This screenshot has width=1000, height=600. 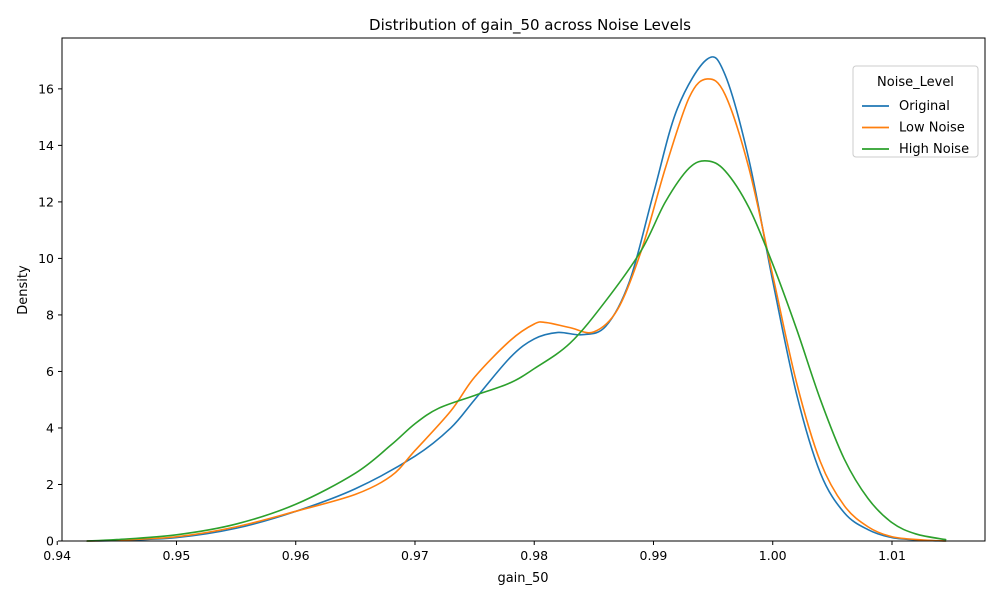 I want to click on x-tick-label: 0.94, so click(x=57, y=555).